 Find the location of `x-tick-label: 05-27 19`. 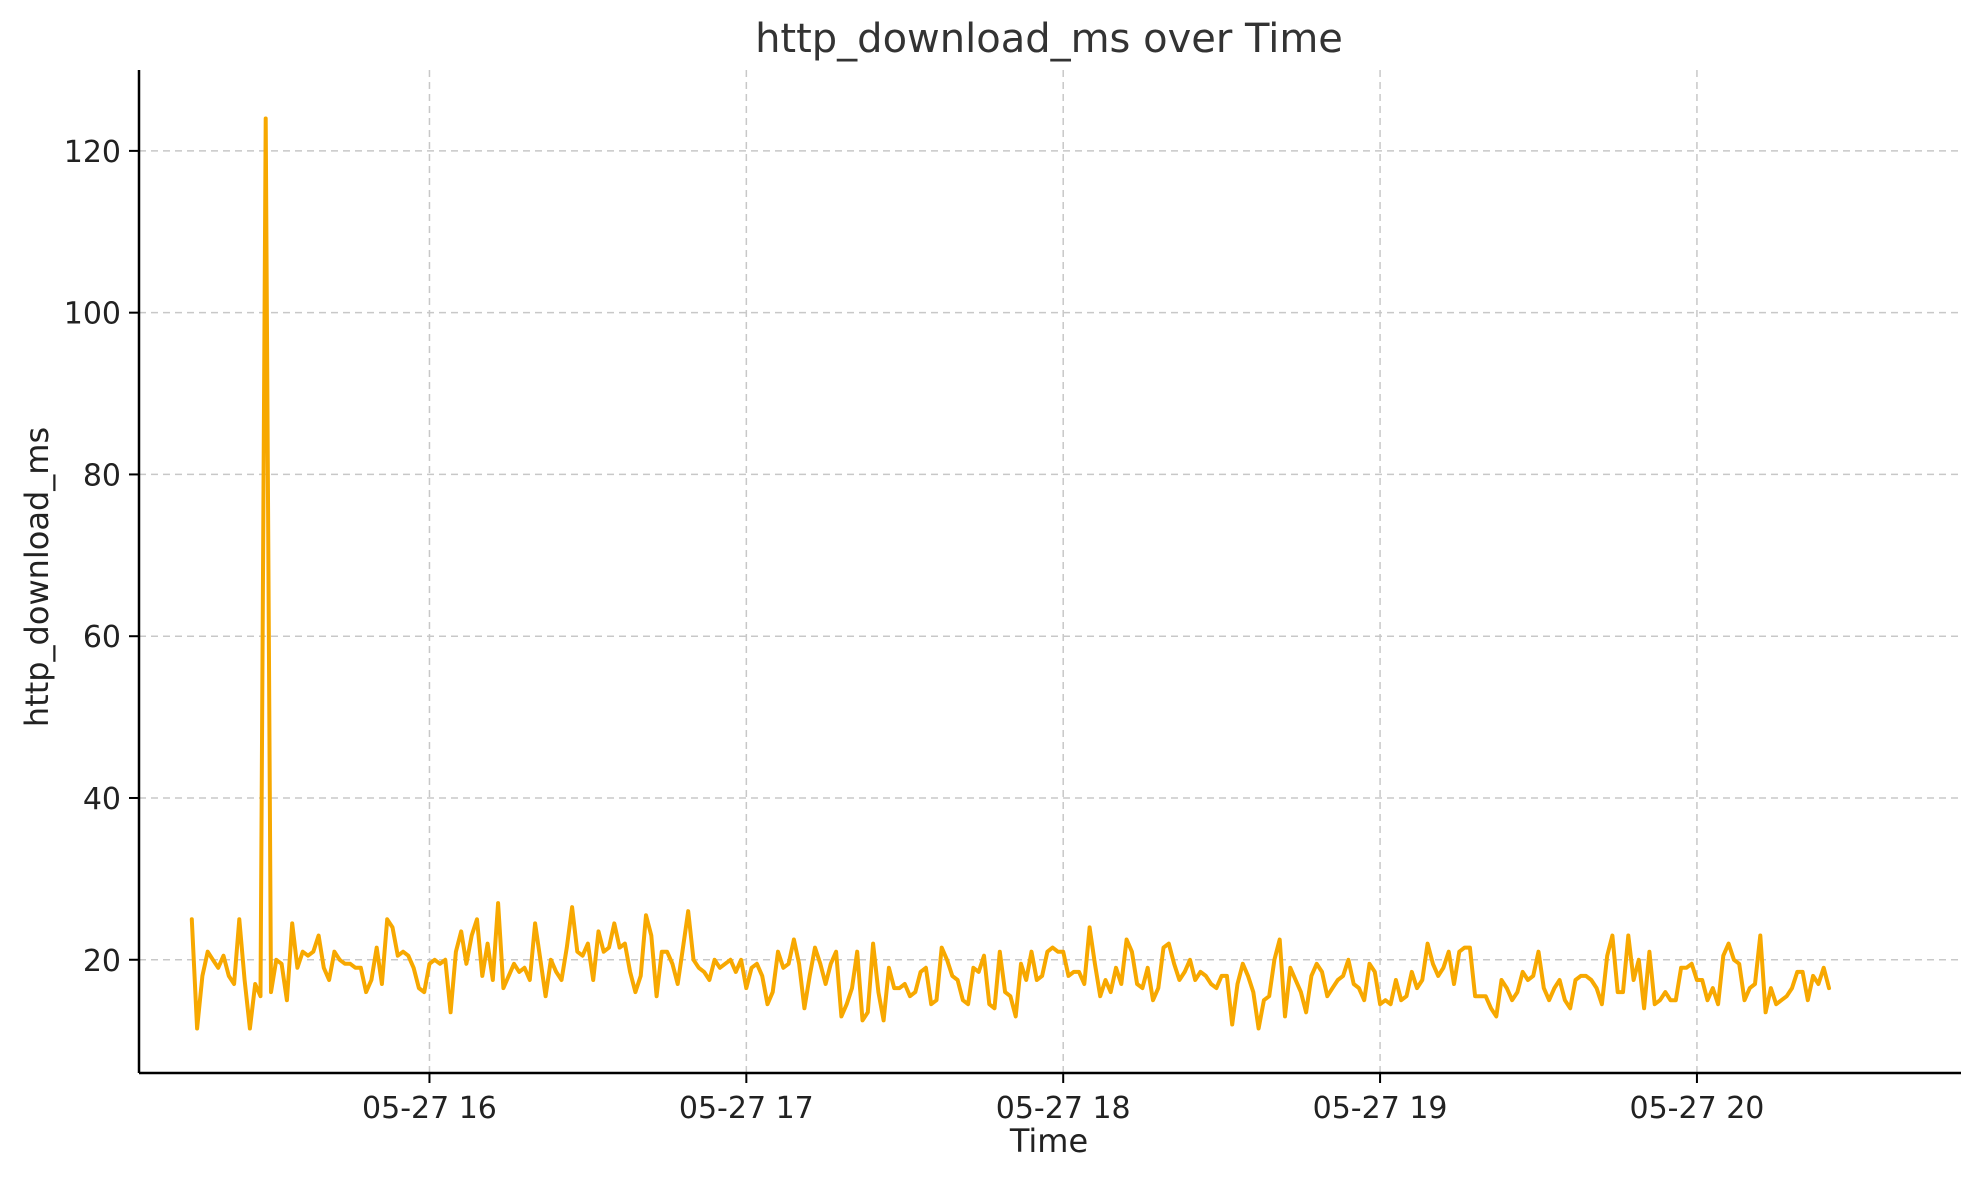

x-tick-label: 05-27 19 is located at coordinates (1380, 1108).